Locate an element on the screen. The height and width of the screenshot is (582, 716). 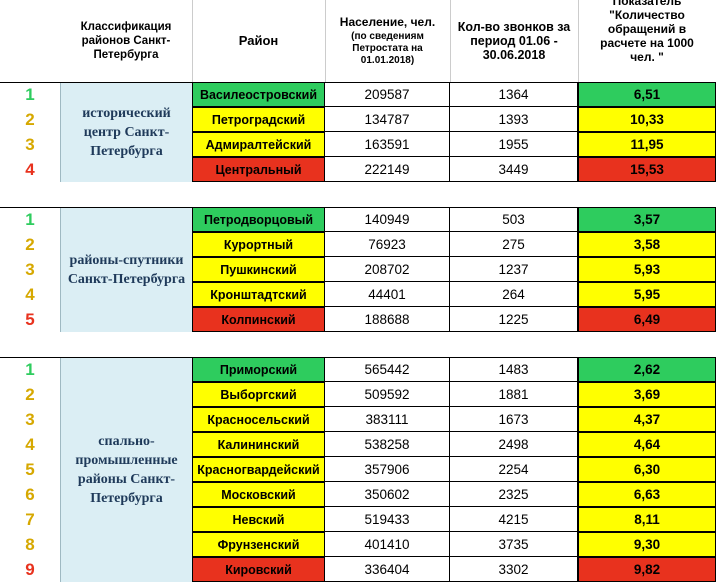
calls-value: 1393 is located at coordinates (514, 119).